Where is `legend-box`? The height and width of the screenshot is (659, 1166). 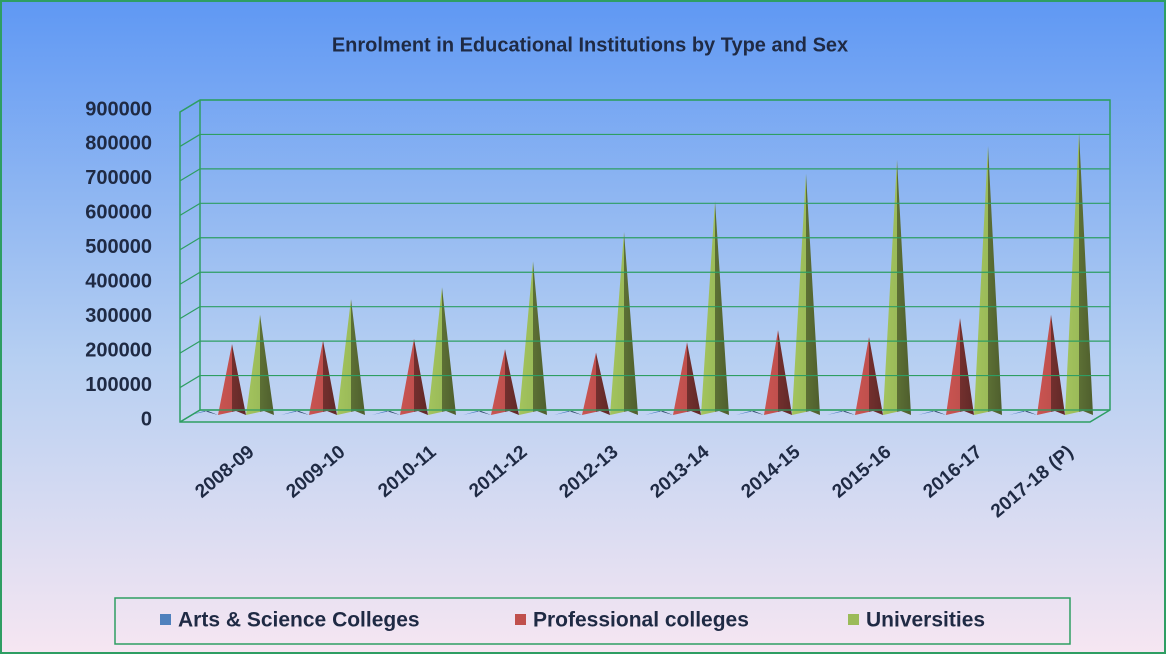 legend-box is located at coordinates (592, 621).